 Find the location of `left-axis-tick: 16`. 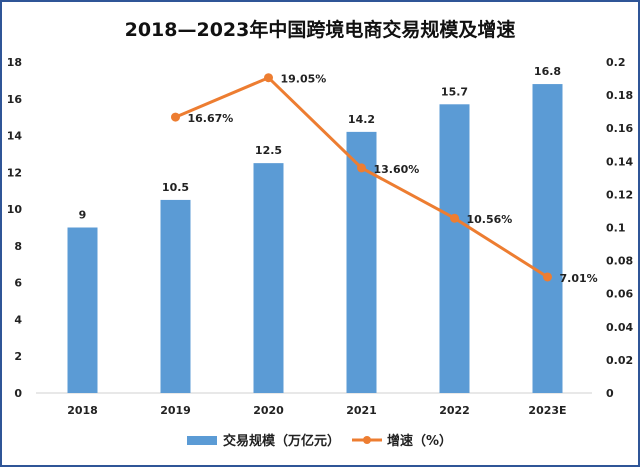

left-axis-tick: 16 is located at coordinates (15, 99).